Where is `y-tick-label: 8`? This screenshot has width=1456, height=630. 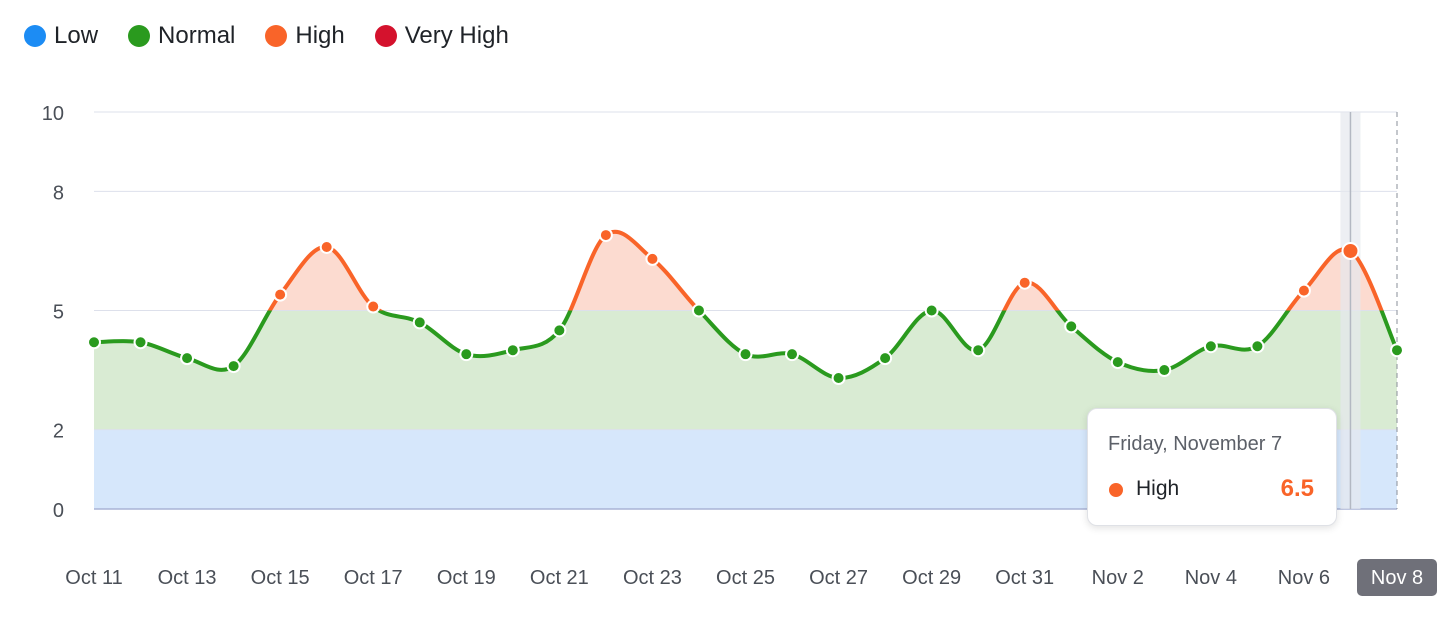
y-tick-label: 8 is located at coordinates (58, 193).